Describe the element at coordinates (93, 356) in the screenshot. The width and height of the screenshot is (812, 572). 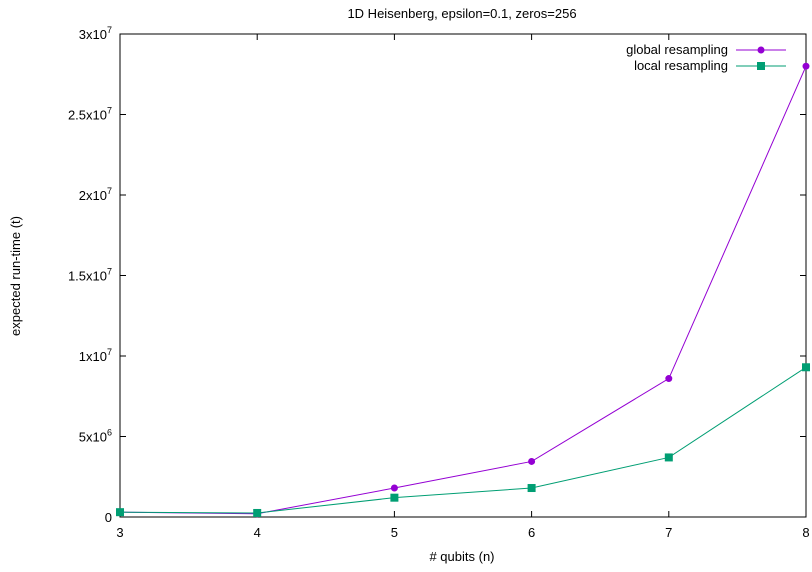
I see `y-tick-mantissa: 1x10` at that location.